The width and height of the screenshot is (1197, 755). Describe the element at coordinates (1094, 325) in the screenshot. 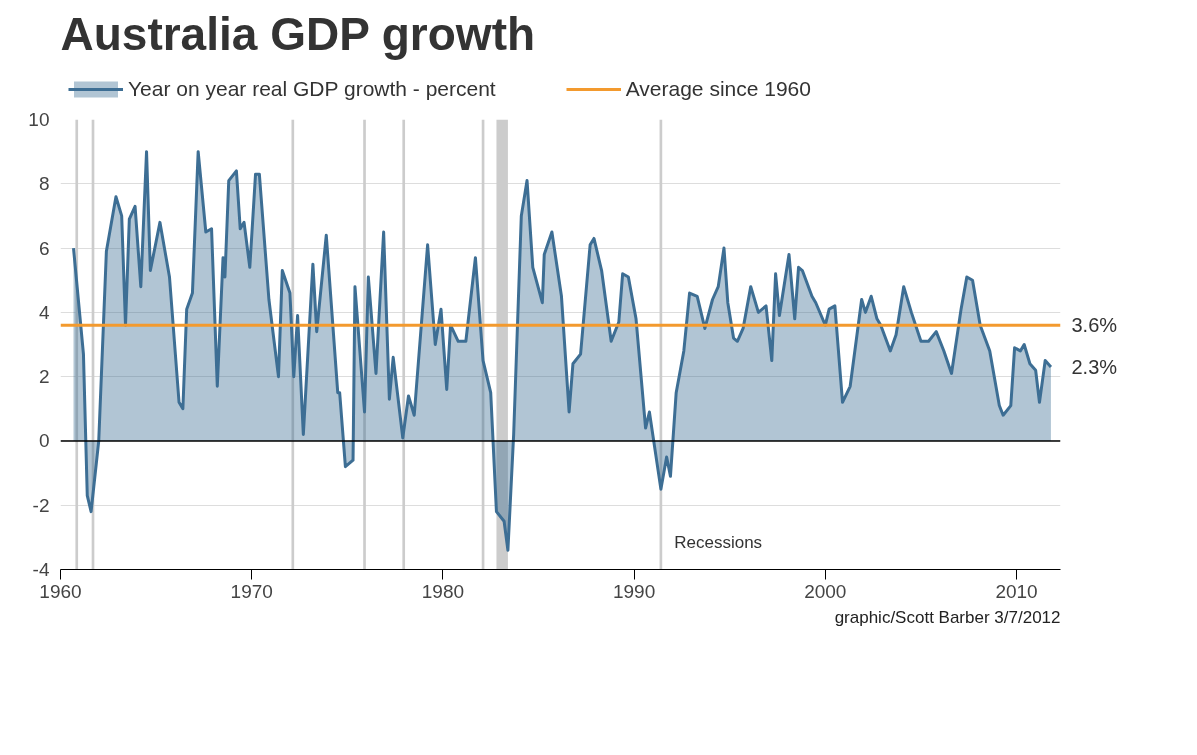

I see `annotation: 3.6%` at that location.